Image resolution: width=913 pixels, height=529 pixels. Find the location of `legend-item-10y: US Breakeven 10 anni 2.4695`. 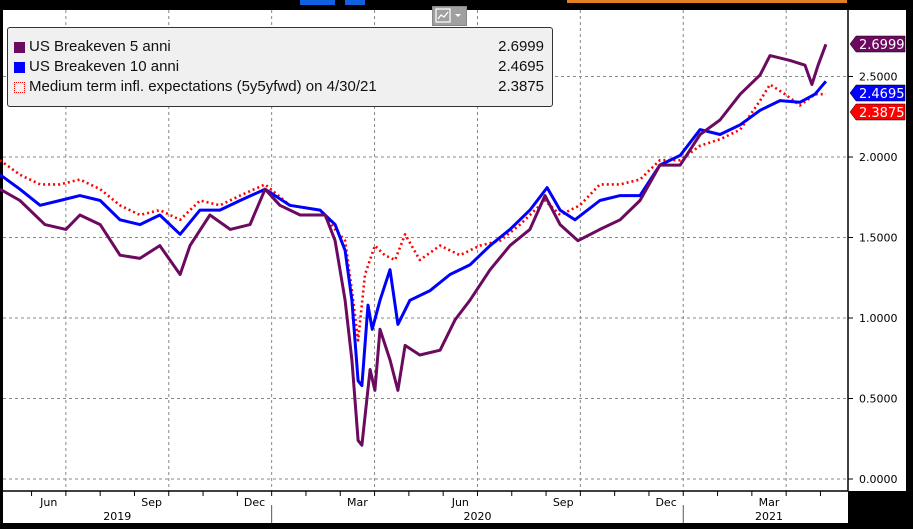

legend-item-10y: US Breakeven 10 anni 2.4695 is located at coordinates (279, 67).